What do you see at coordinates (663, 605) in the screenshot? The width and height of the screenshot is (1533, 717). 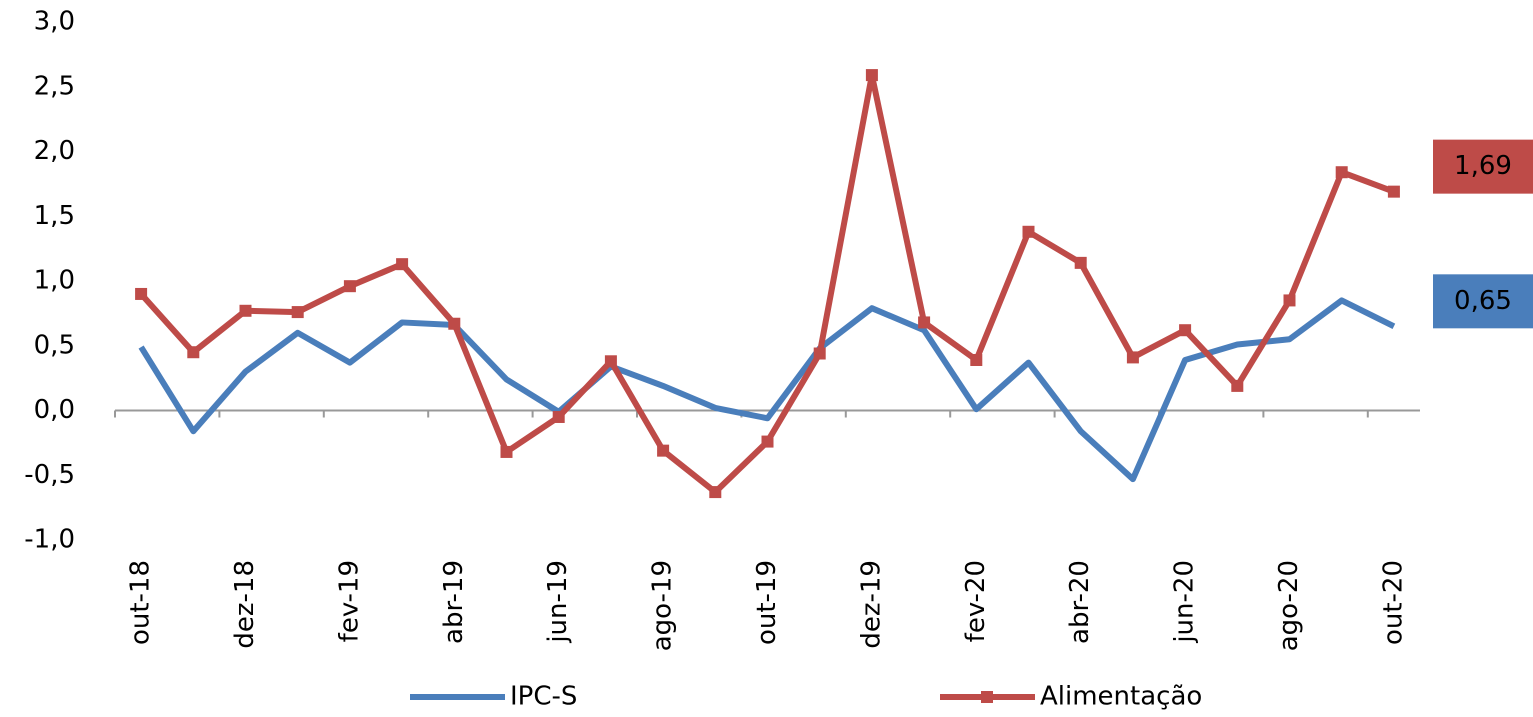 I see `x-tick-label: ago-19` at bounding box center [663, 605].